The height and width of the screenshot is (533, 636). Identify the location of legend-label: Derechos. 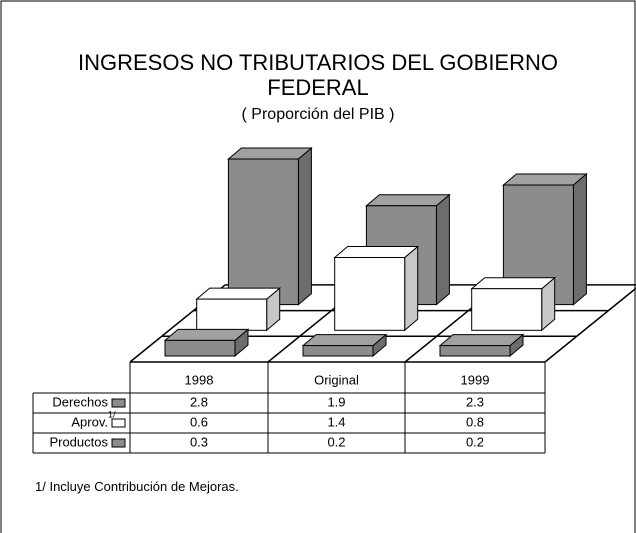
(80, 401).